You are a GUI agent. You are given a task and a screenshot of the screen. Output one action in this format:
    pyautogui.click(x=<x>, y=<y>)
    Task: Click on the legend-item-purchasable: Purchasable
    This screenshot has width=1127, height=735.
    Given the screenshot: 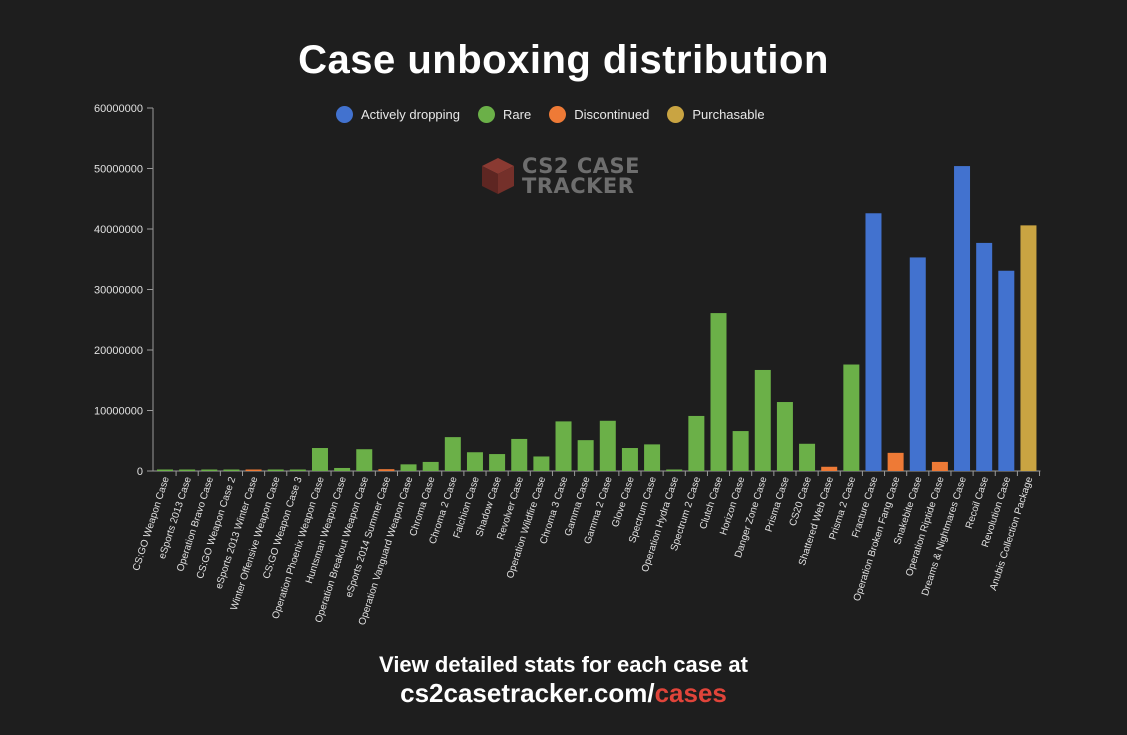 What is the action you would take?
    pyautogui.click(x=716, y=114)
    